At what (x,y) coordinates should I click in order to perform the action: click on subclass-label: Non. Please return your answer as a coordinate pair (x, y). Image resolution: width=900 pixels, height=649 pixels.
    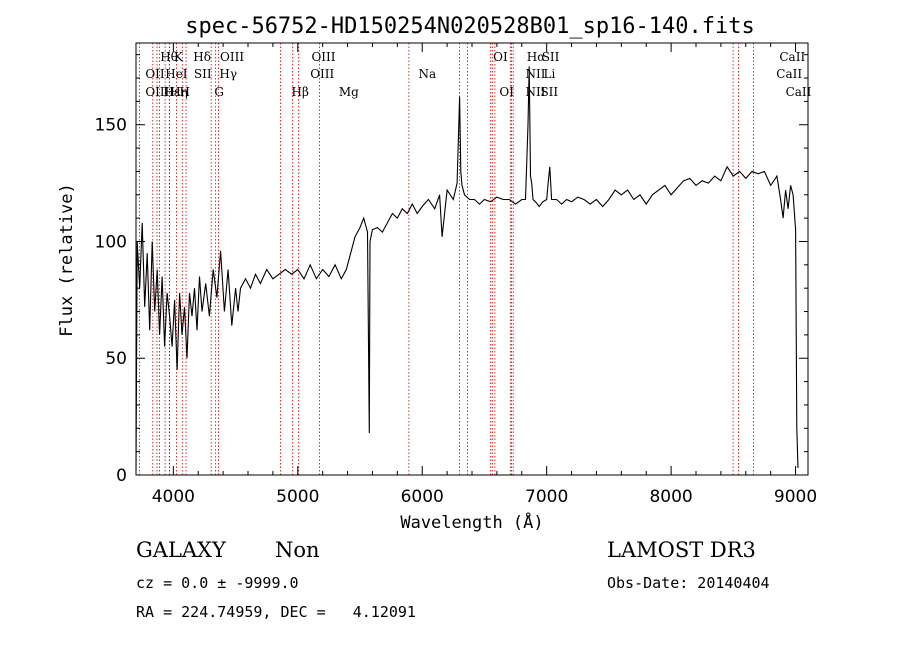
    Looking at the image, I should click on (297, 550).